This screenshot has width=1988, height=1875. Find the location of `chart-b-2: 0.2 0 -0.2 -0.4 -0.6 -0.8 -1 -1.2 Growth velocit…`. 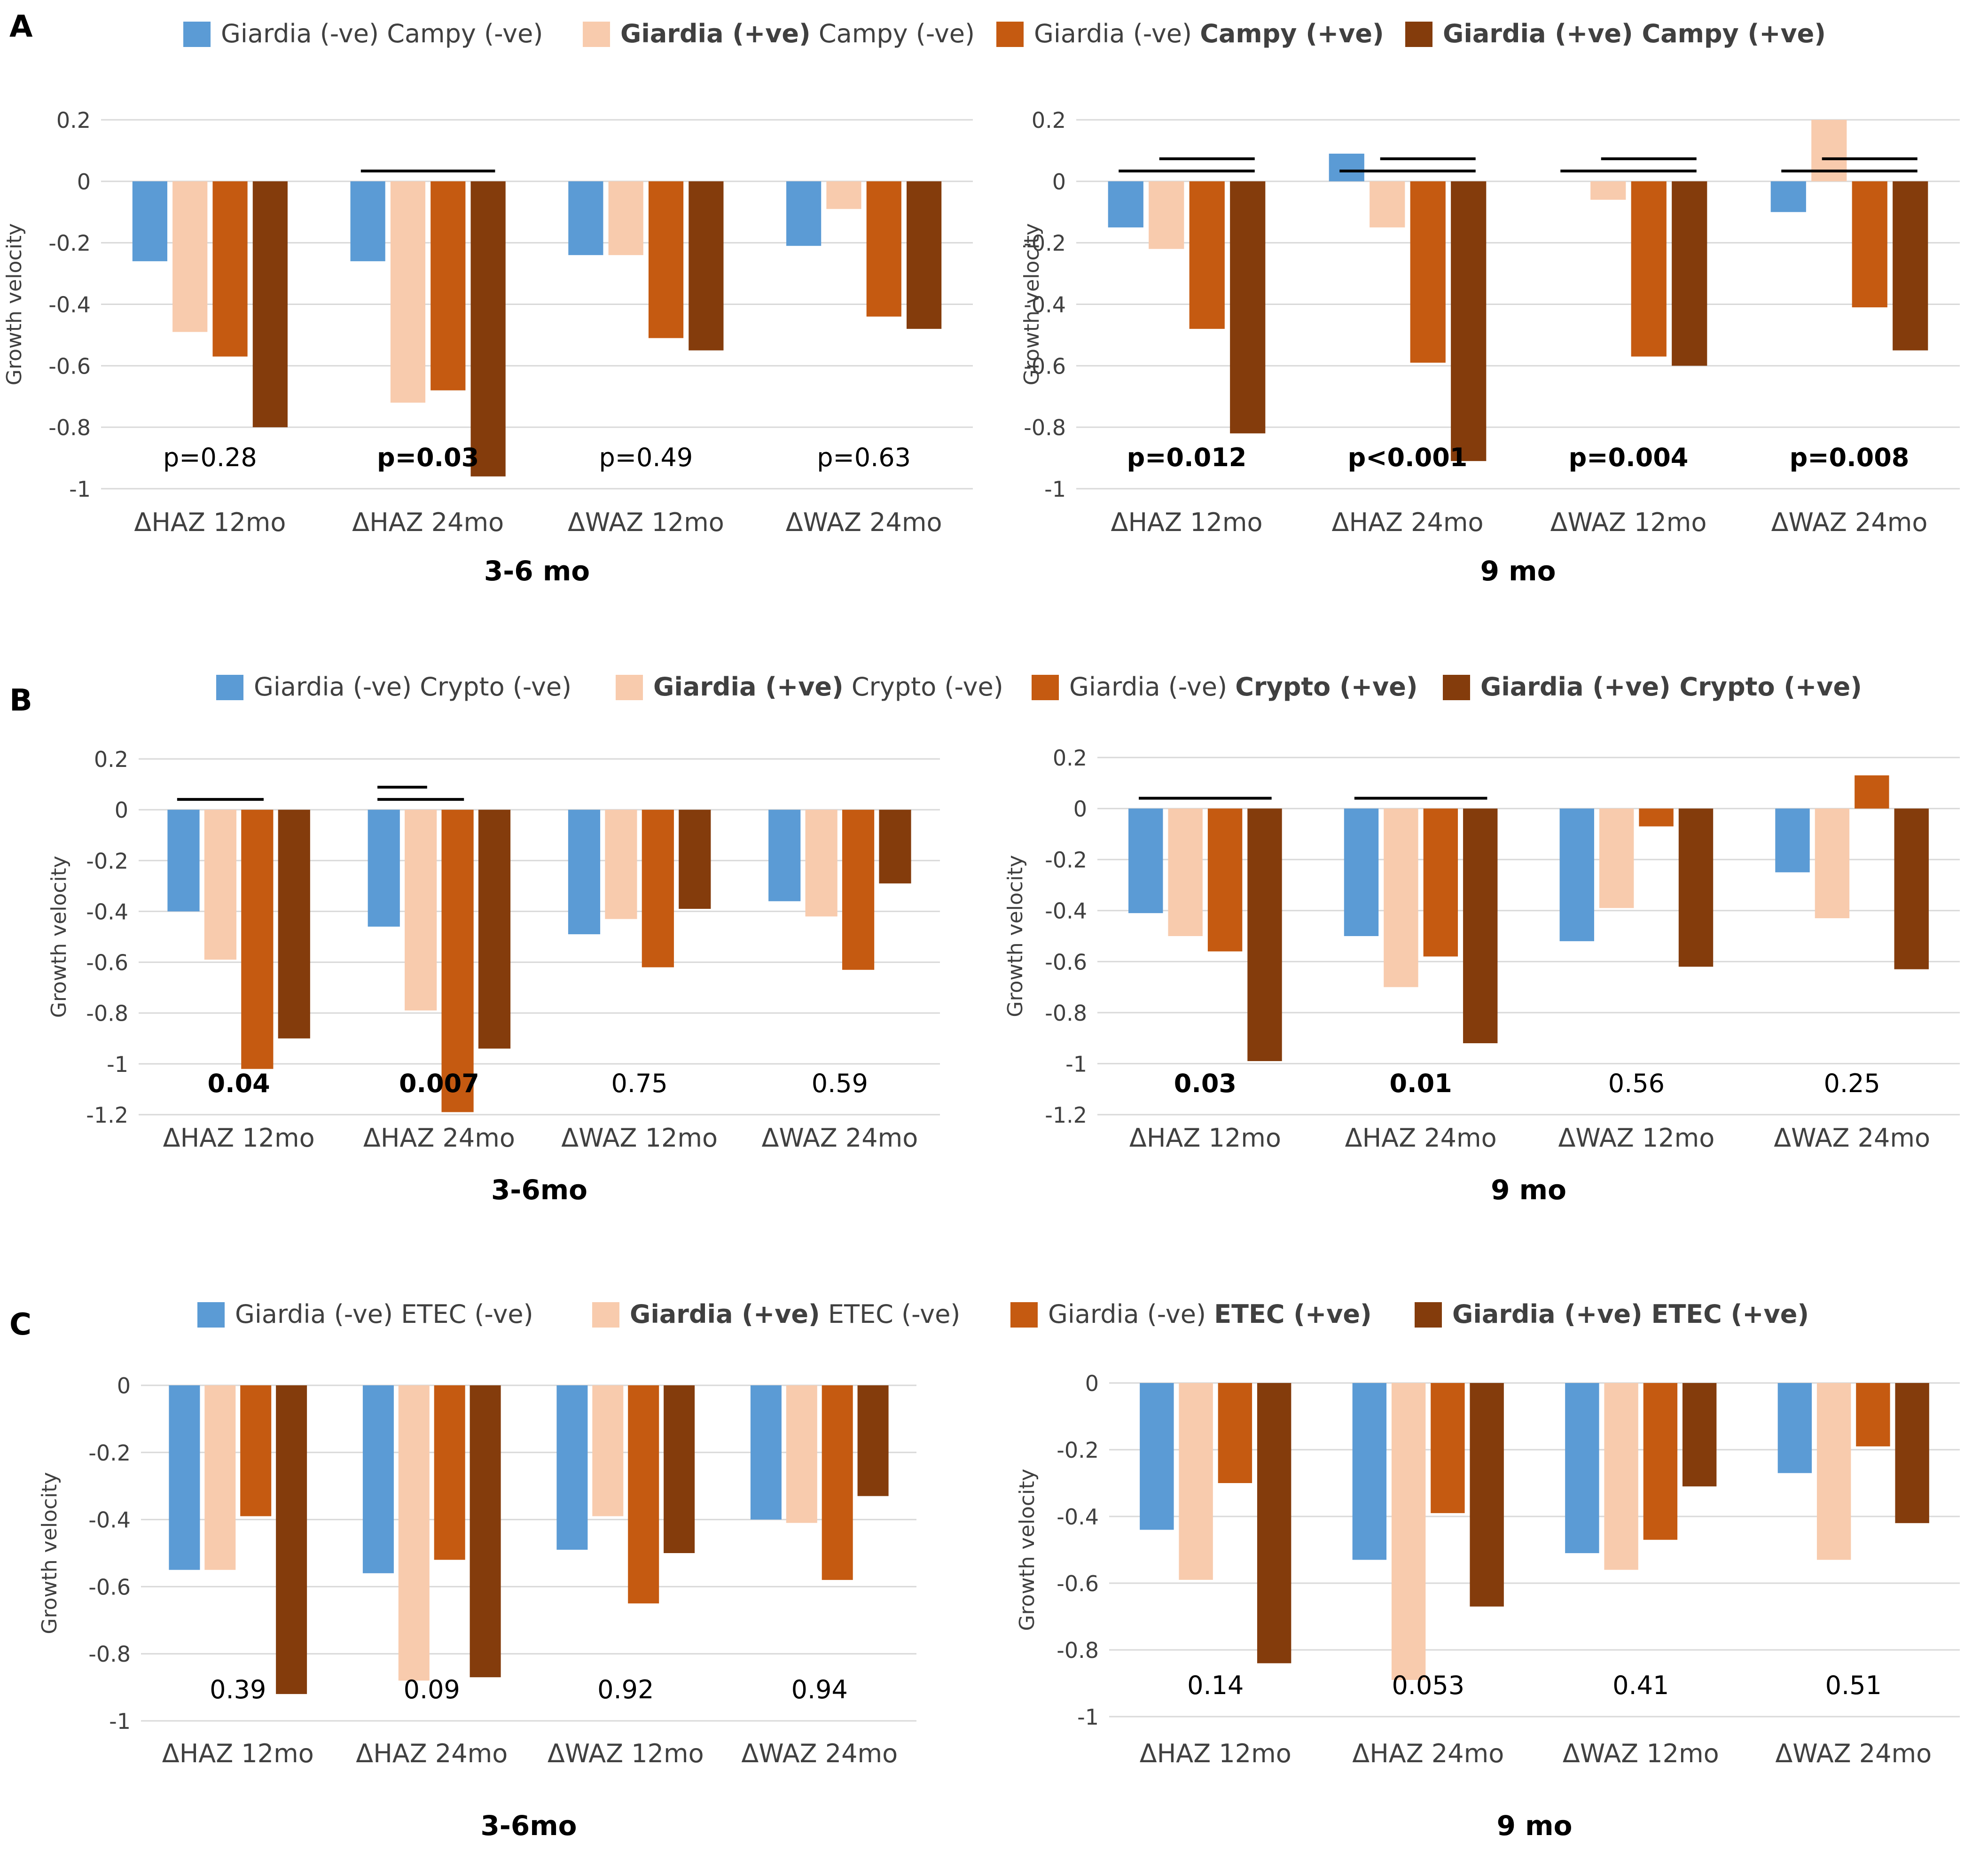

chart-b-2: 0.2 0 -0.2 -0.4 -0.6 -0.8 -1 -1.2 Growth velocit… is located at coordinates (1481, 975).